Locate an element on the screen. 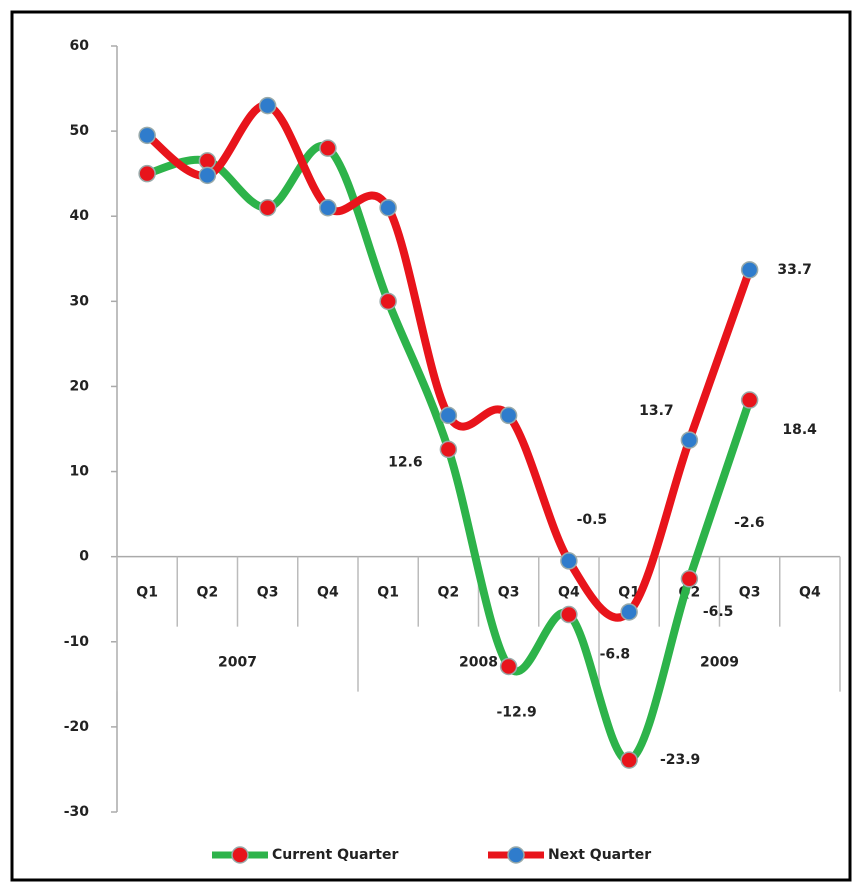  data-label: 12.6 is located at coordinates (405, 462).